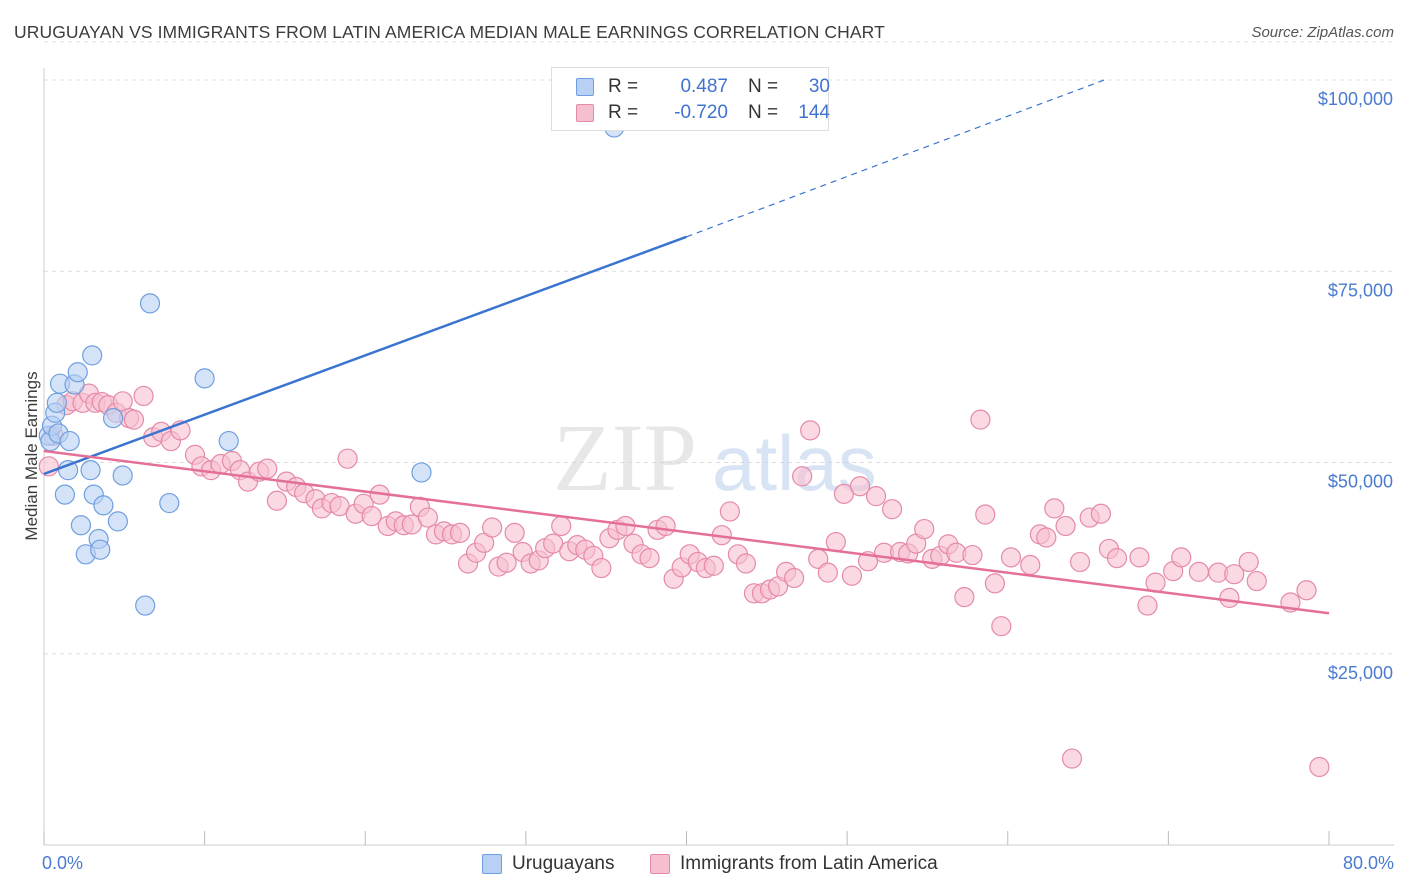 This screenshot has width=1406, height=892. I want to click on x-tick-label-max: 80.0%, so click(1368, 863).